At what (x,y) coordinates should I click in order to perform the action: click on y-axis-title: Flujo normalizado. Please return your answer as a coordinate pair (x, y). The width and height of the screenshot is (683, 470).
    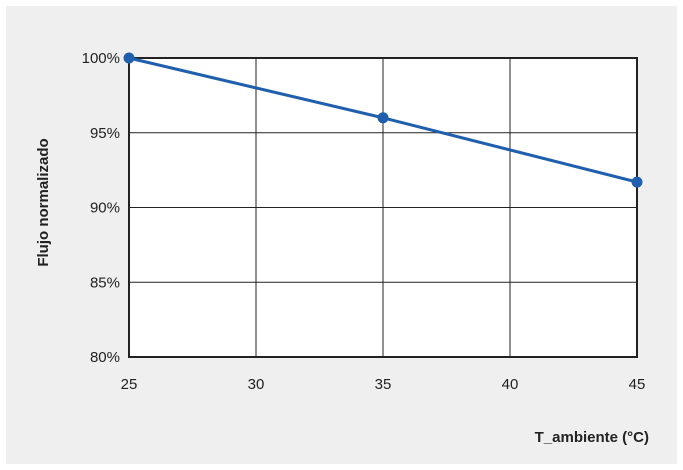
    Looking at the image, I should click on (43, 202).